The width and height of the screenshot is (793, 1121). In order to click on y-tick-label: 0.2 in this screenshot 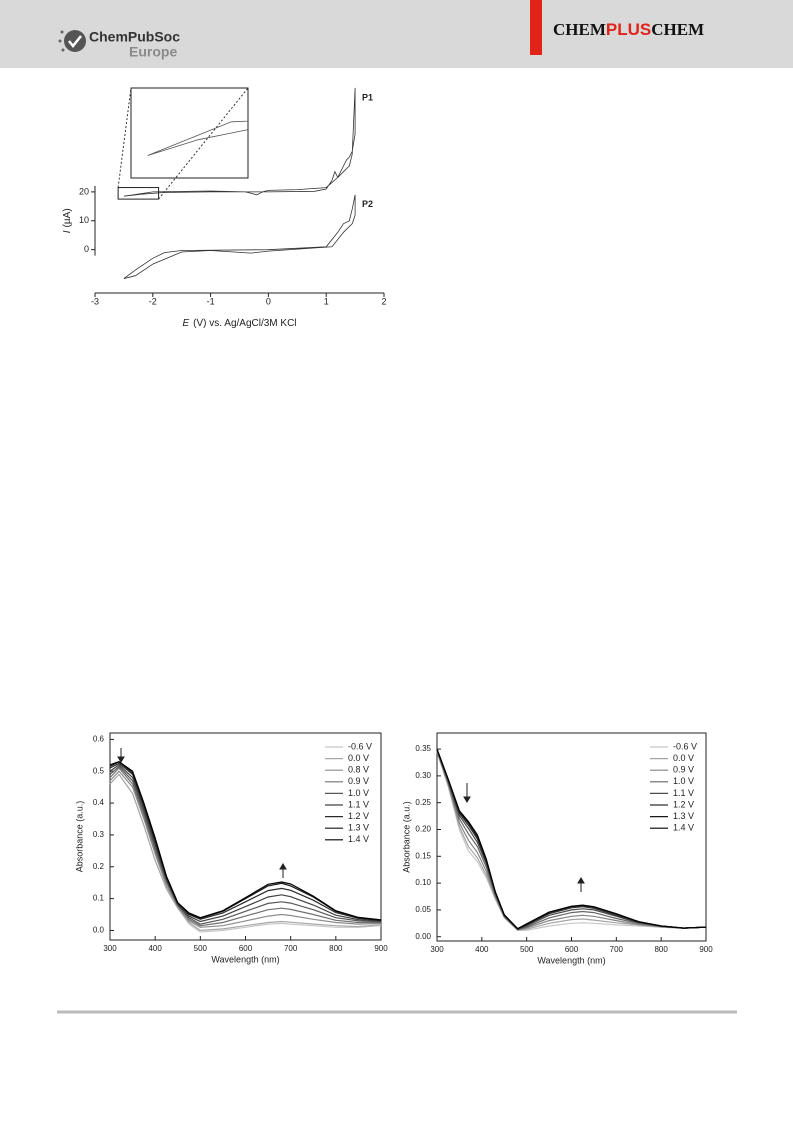, I will do `click(99, 866)`.